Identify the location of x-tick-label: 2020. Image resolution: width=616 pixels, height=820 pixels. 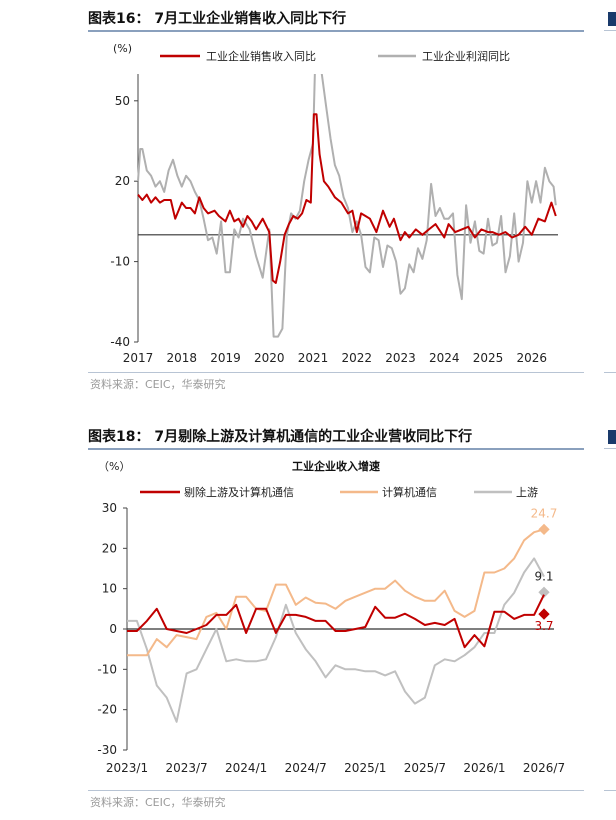
(269, 358).